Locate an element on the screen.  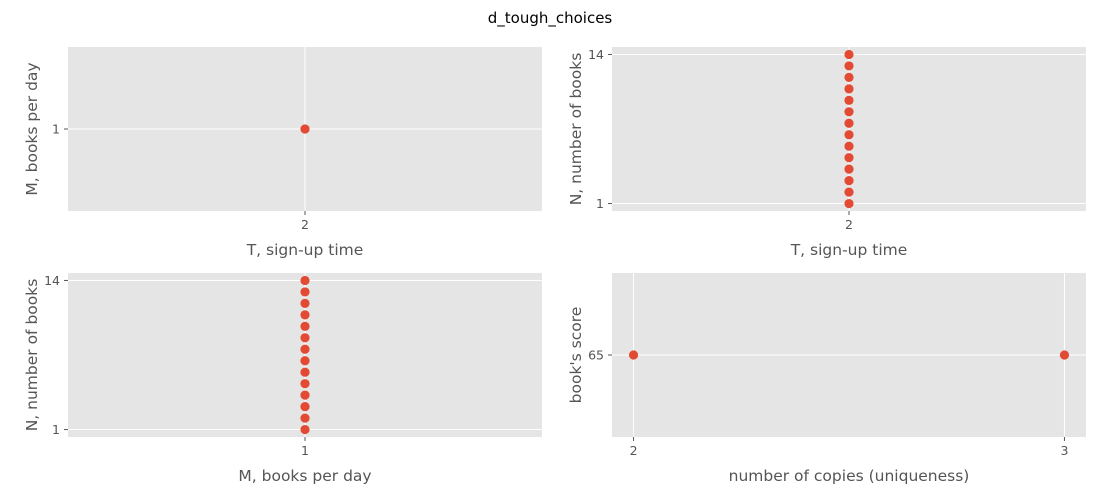
y-axis-label: book's score is located at coordinates (576, 355).